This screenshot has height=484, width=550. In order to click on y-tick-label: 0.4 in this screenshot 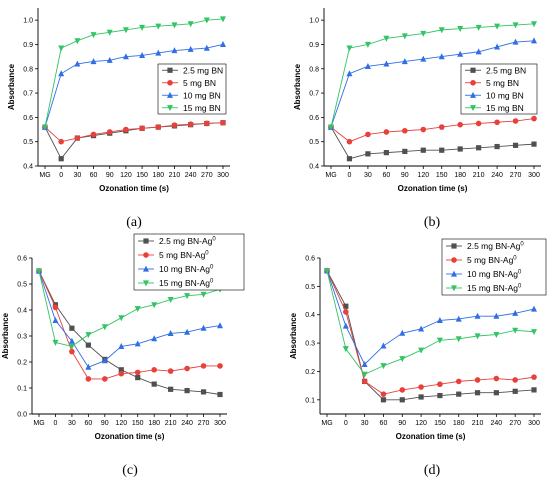, I will do `click(22, 311)`.